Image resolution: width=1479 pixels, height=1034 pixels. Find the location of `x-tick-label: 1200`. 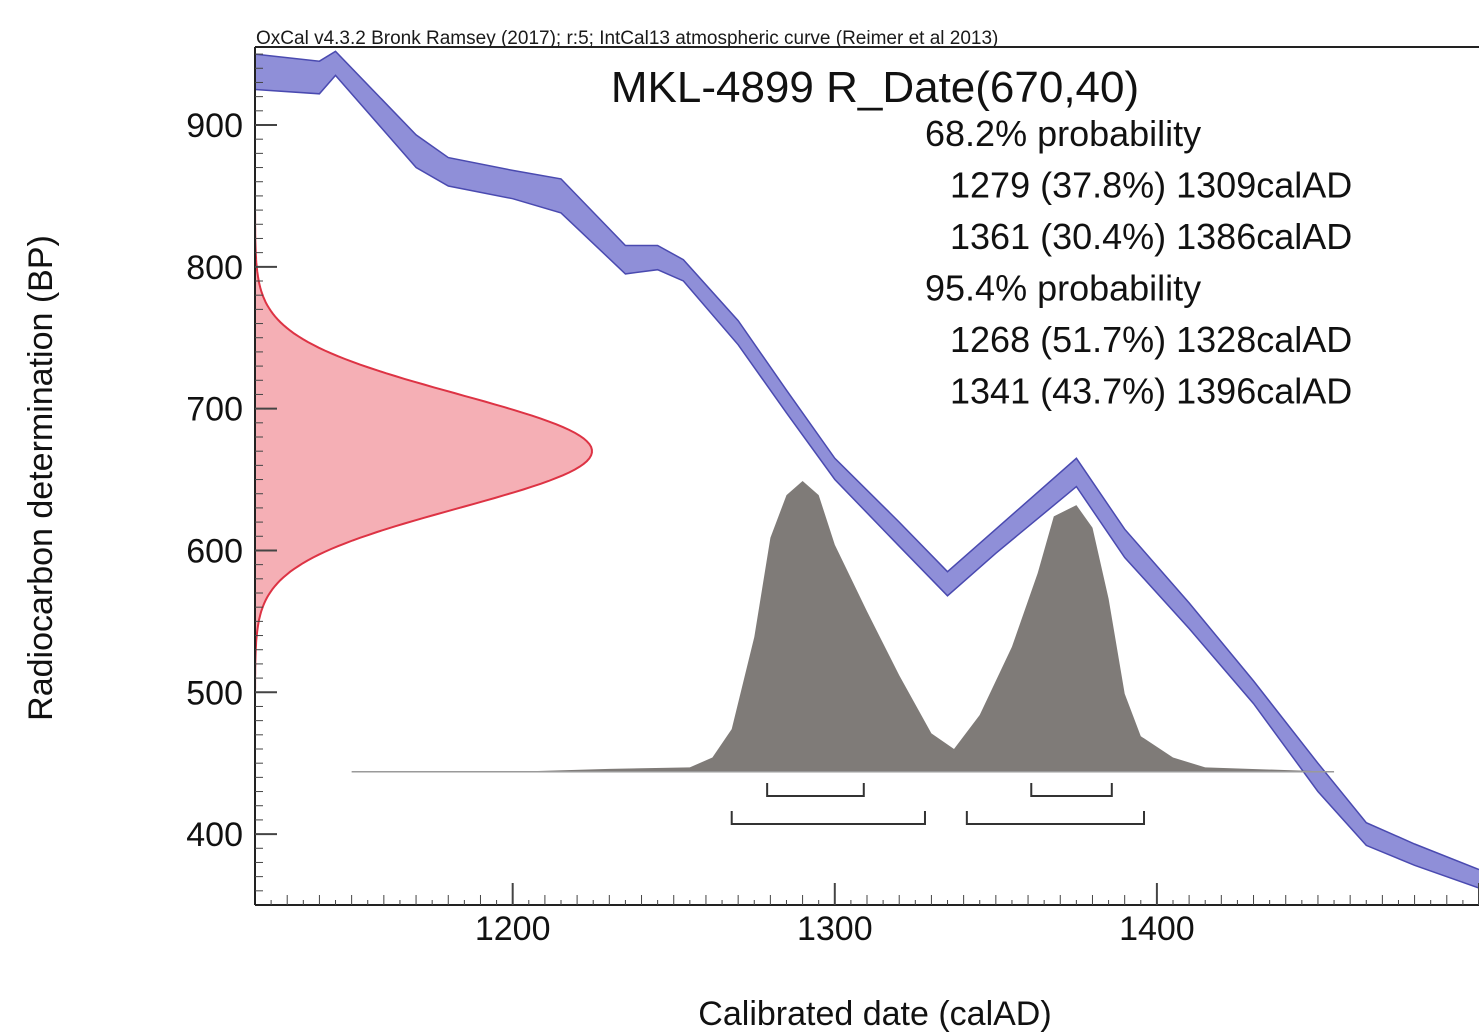

x-tick-label: 1200 is located at coordinates (513, 929).